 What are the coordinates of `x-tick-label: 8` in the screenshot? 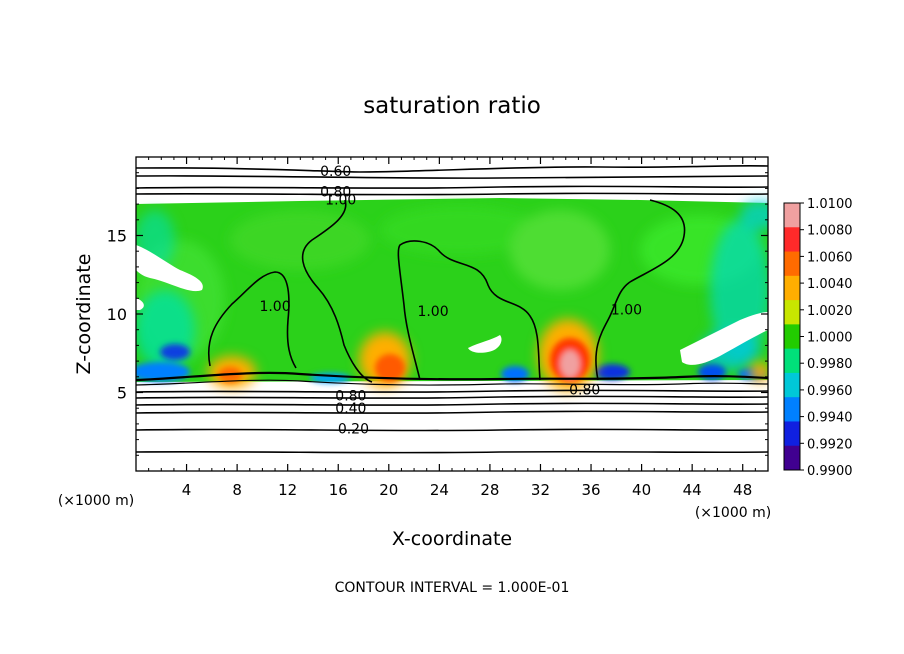 It's located at (237, 490).